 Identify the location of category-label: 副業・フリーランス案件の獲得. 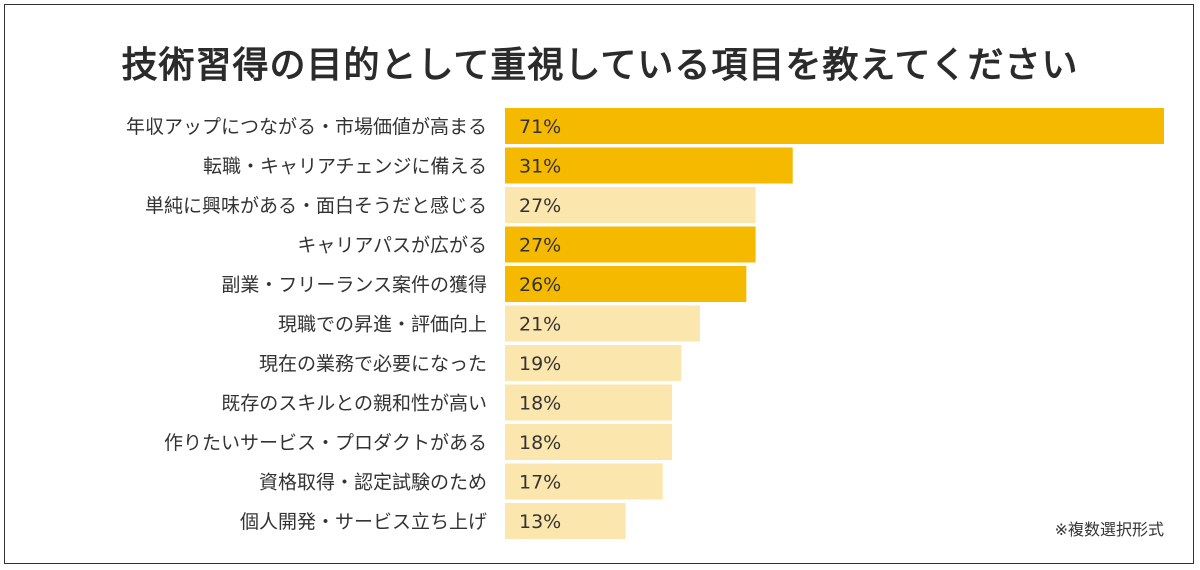
(354, 285).